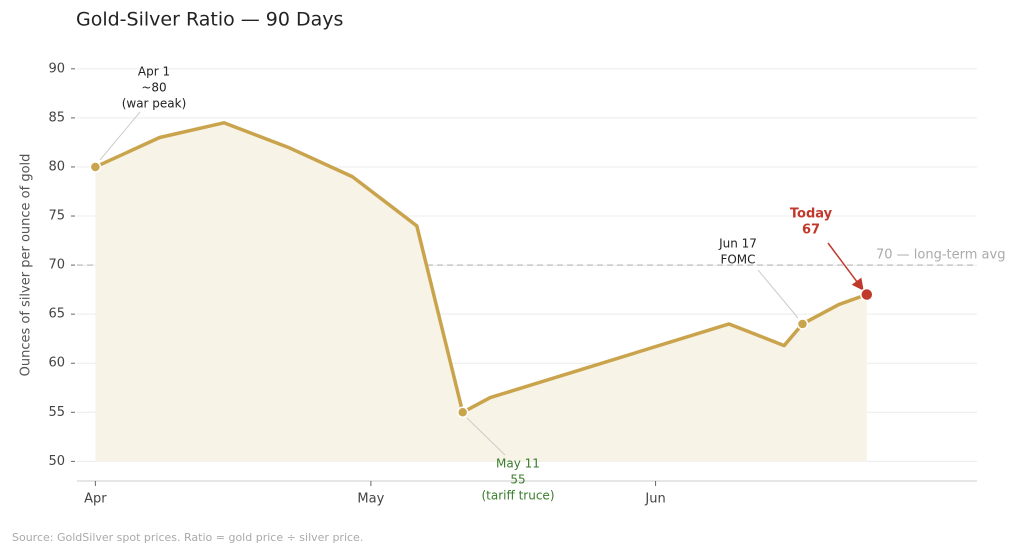 The height and width of the screenshot is (560, 1024). Describe the element at coordinates (56, 117) in the screenshot. I see `y-tick-label: 85` at that location.